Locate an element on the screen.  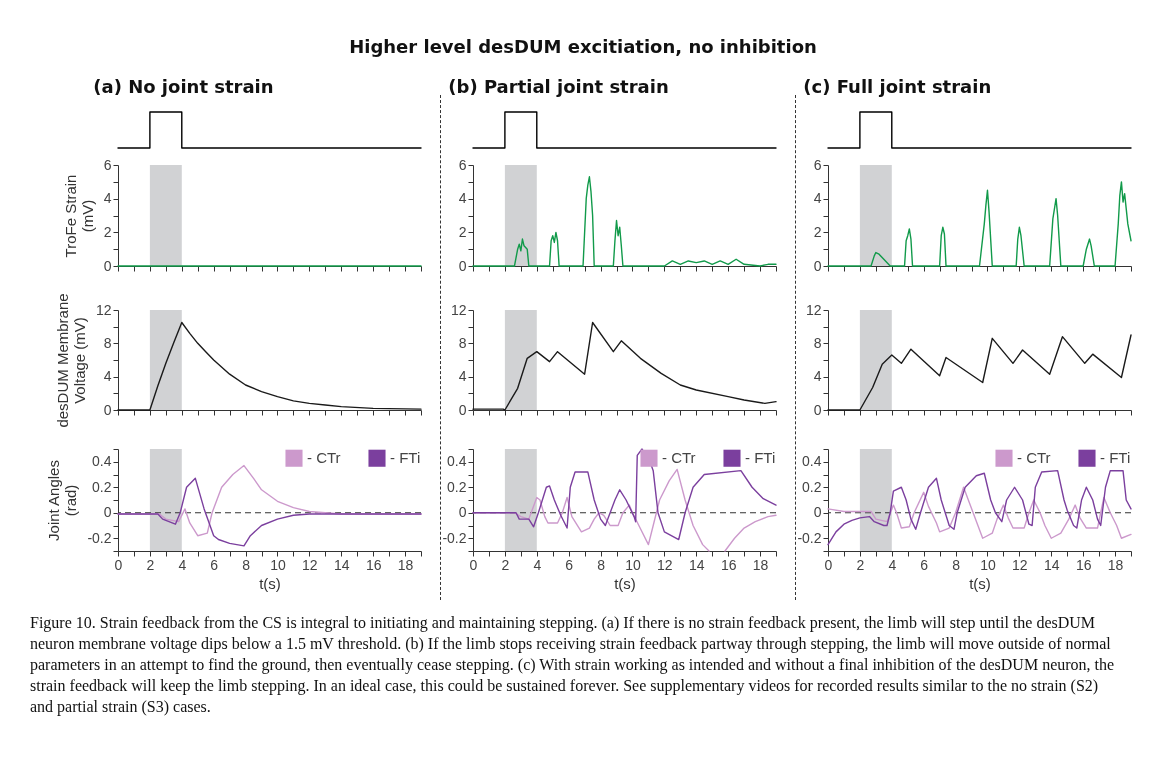
y-axis-title: desDUM Membrane Voltage (mV) is located at coordinates (70, 360).